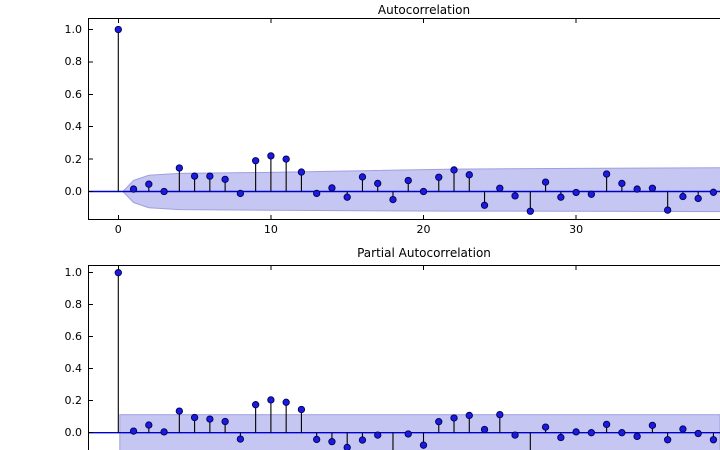 This screenshot has height=450, width=720. I want to click on pacf-ytick-label: 0.8, so click(73, 305).